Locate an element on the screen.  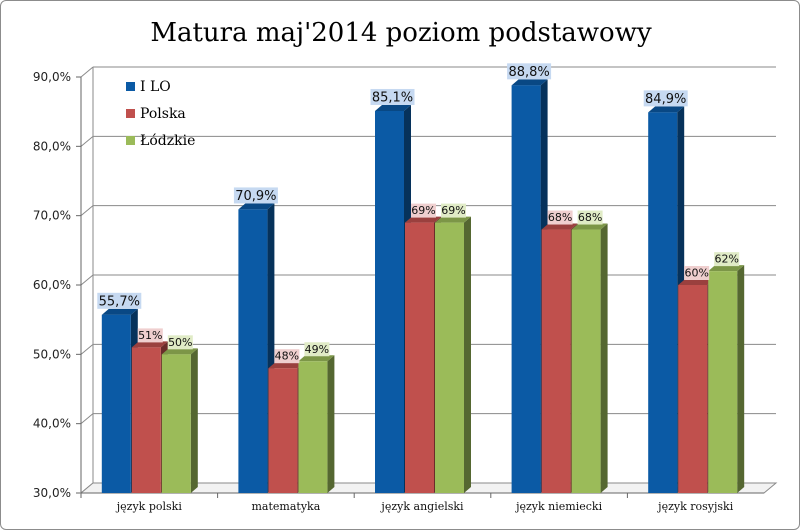
legend-item: Polska is located at coordinates (156, 114).